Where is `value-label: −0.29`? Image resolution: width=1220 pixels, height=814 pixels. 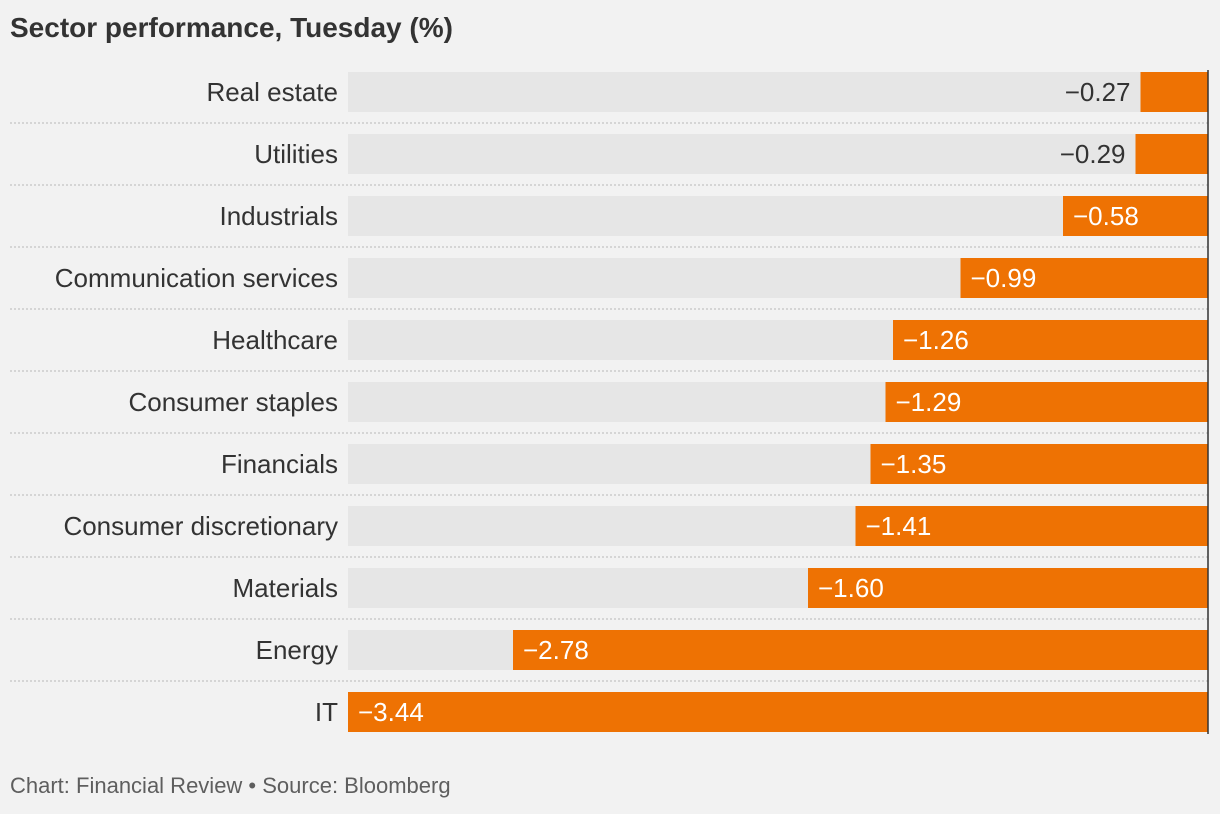 value-label: −0.29 is located at coordinates (1093, 154).